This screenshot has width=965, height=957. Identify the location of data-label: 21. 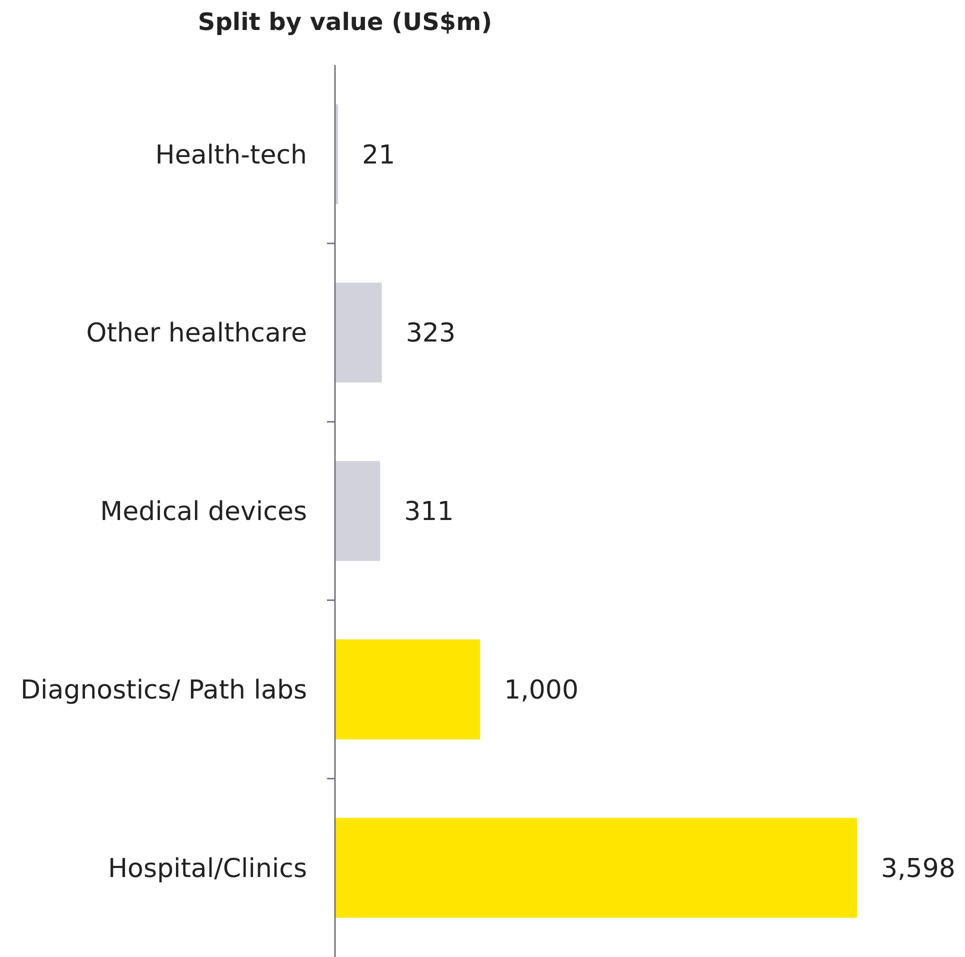
(379, 155).